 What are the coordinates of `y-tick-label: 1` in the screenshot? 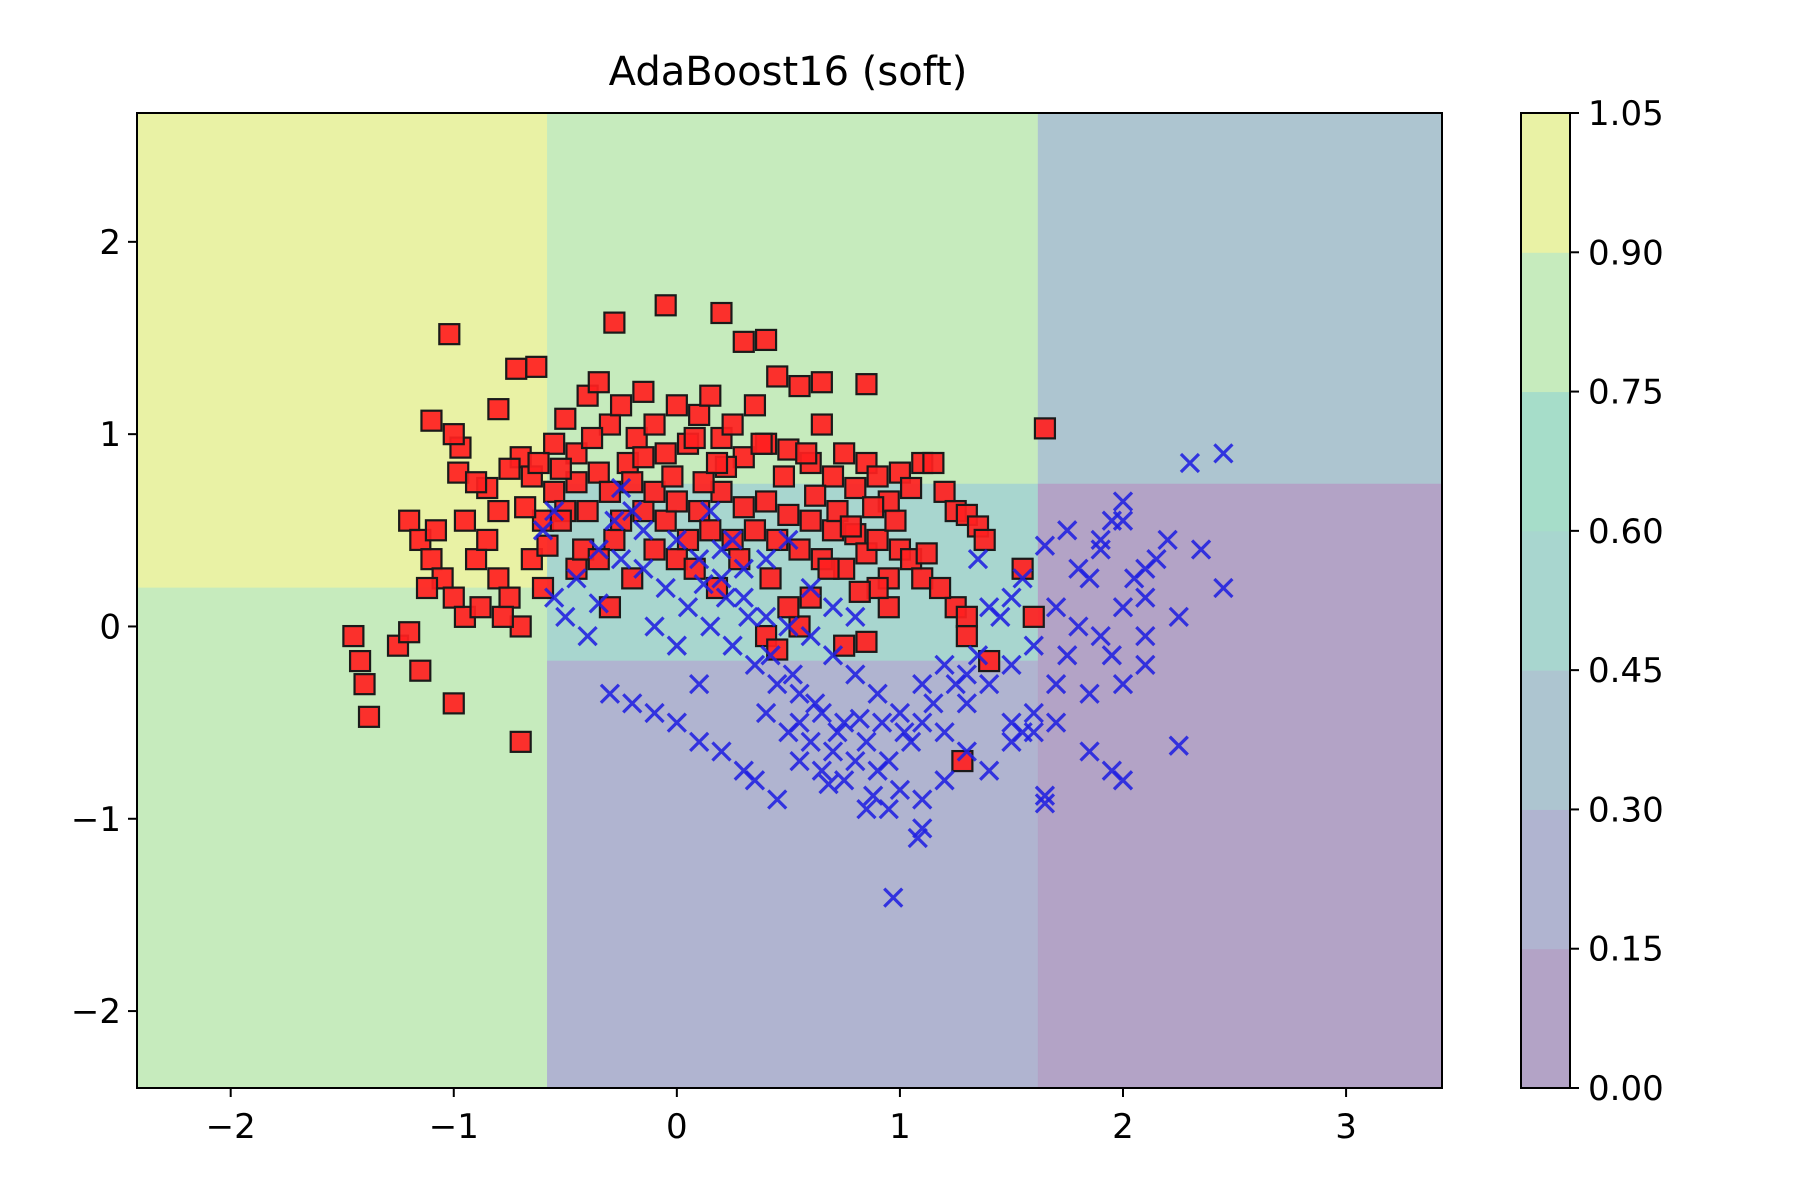 It's located at (110, 435).